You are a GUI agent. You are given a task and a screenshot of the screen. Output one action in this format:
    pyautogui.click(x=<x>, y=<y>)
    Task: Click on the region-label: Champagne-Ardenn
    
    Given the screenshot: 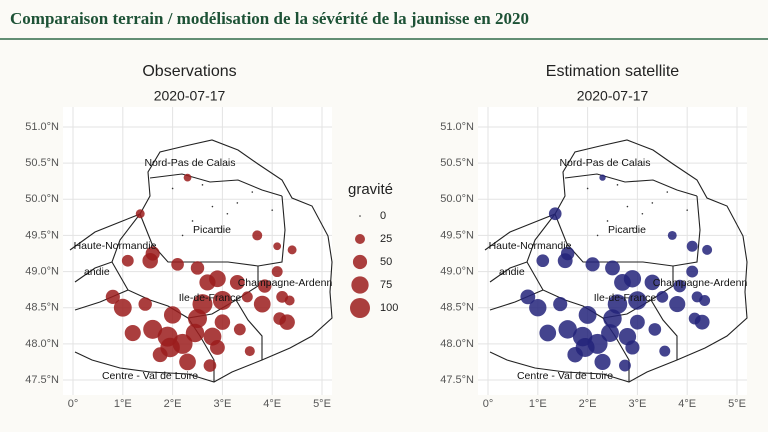 What is the action you would take?
    pyautogui.click(x=285, y=283)
    